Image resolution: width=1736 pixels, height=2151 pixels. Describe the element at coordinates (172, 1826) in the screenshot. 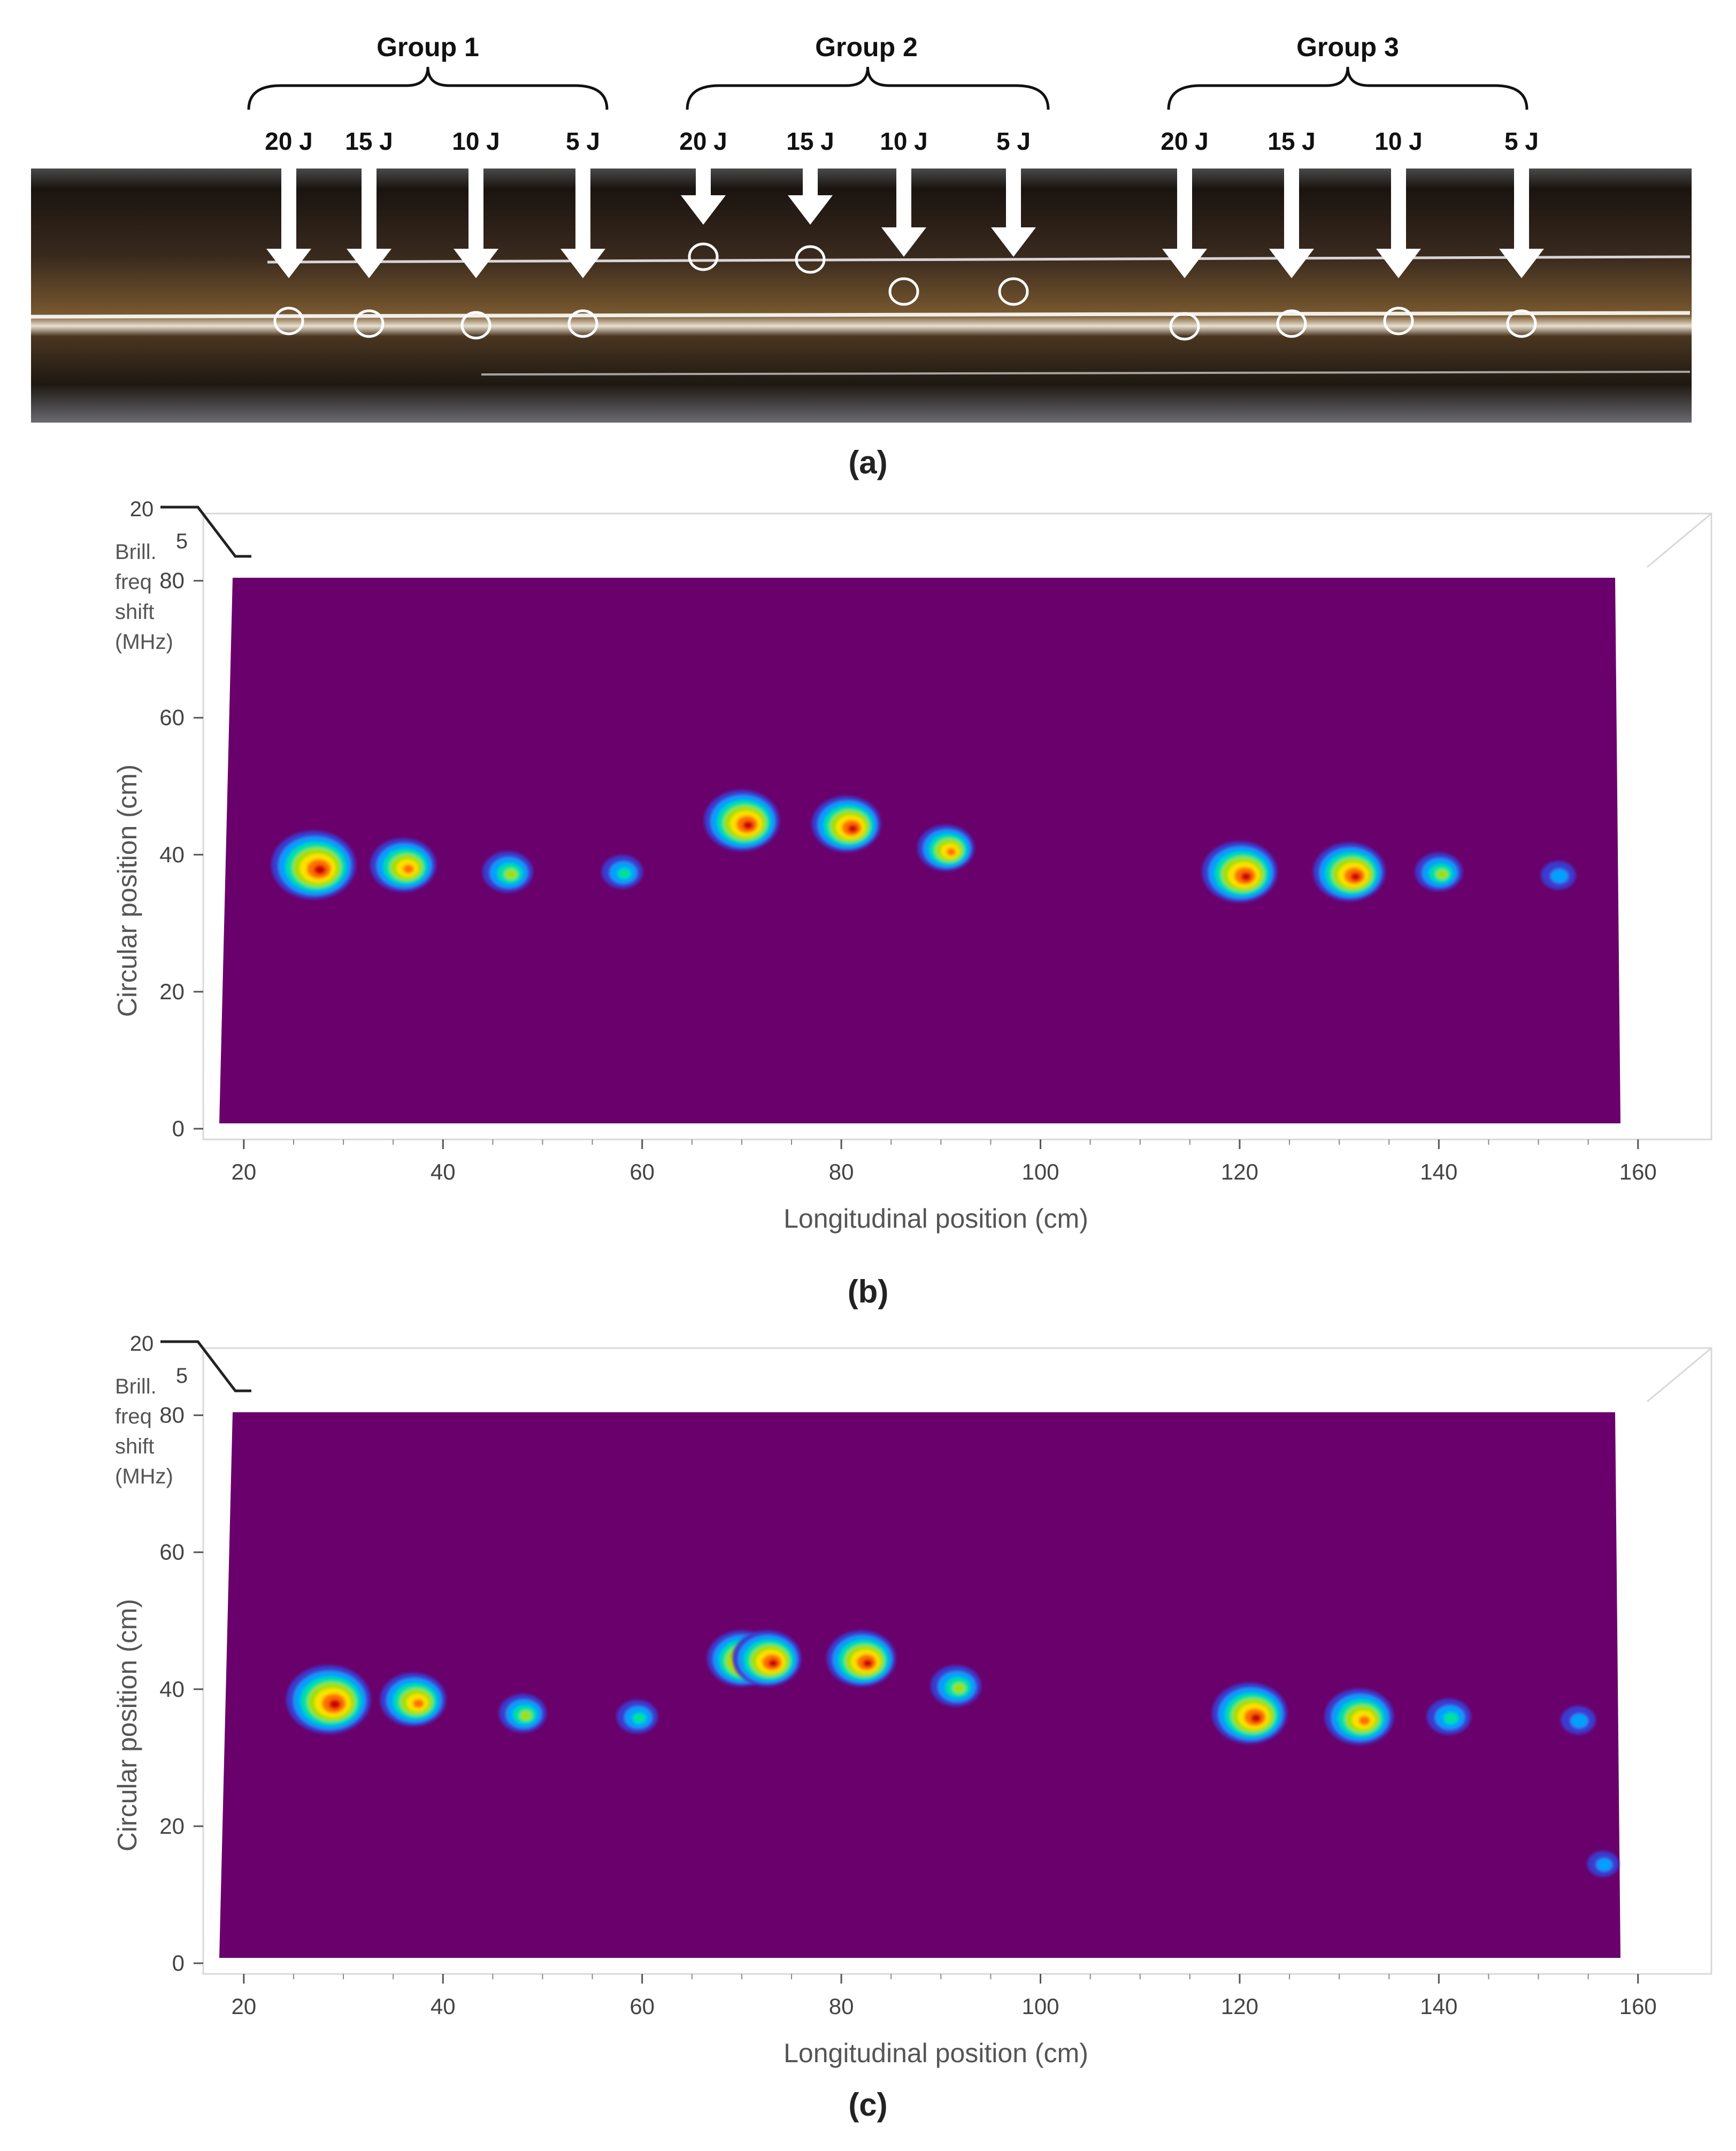

I see `y-tick-label: 20` at that location.